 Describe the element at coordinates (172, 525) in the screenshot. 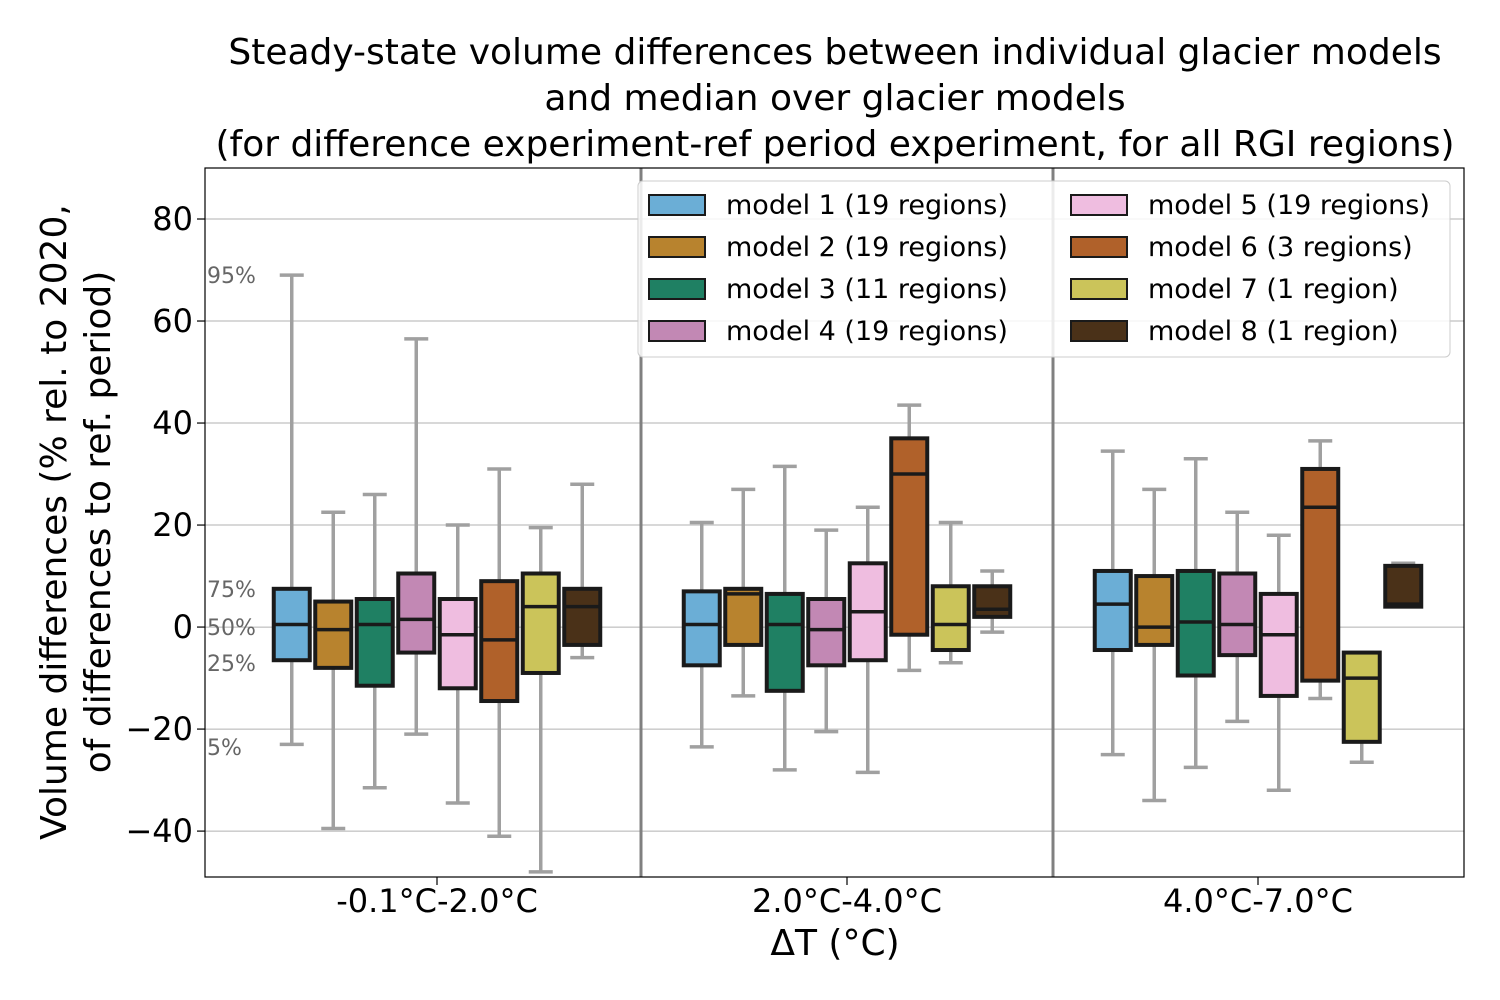

I see `y-tick-label: 20` at that location.